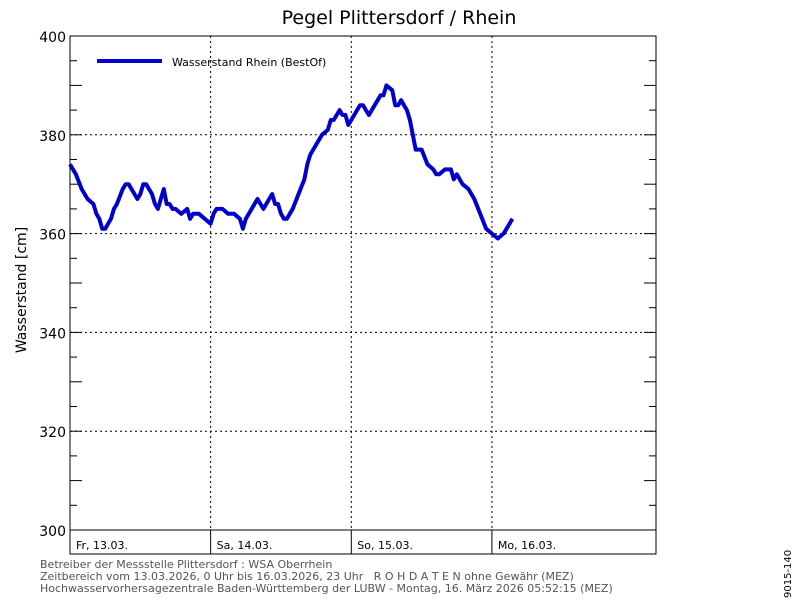 Image resolution: width=800 pixels, height=600 pixels. Describe the element at coordinates (52, 433) in the screenshot. I see `y-tick-label: 320` at that location.